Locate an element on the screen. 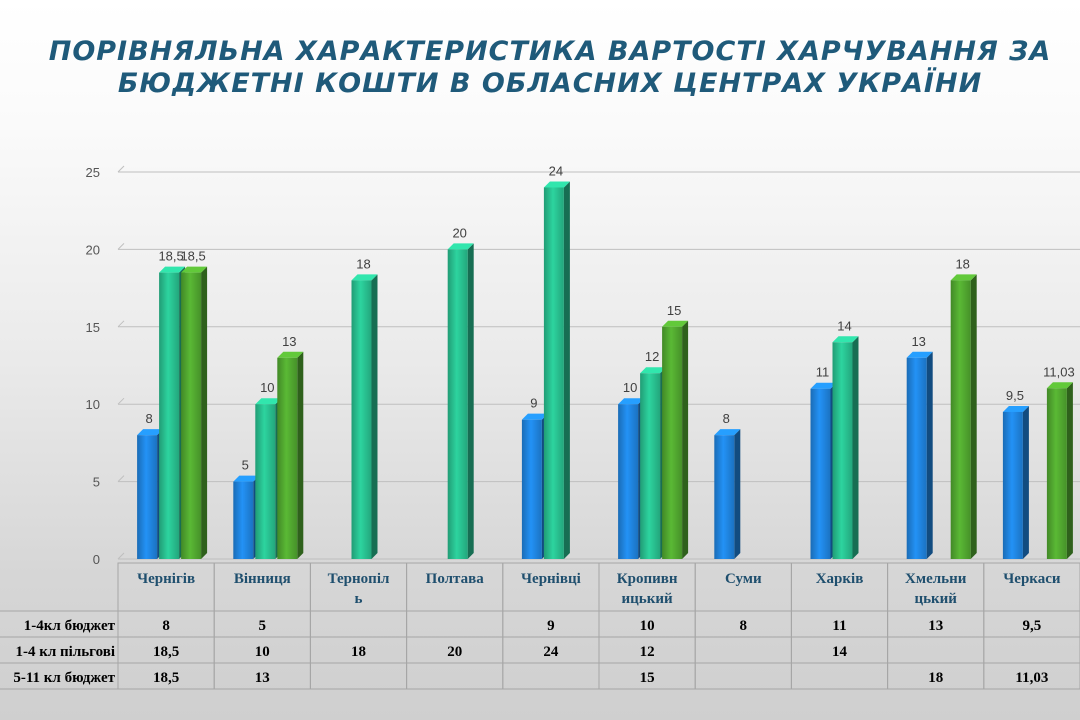  category-label: ицький is located at coordinates (648, 599).